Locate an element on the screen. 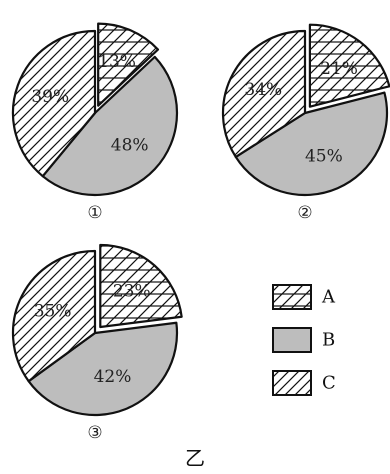 Image resolution: width=390 pixels, height=474 pixels. pie-3-number: ③ is located at coordinates (94, 433).